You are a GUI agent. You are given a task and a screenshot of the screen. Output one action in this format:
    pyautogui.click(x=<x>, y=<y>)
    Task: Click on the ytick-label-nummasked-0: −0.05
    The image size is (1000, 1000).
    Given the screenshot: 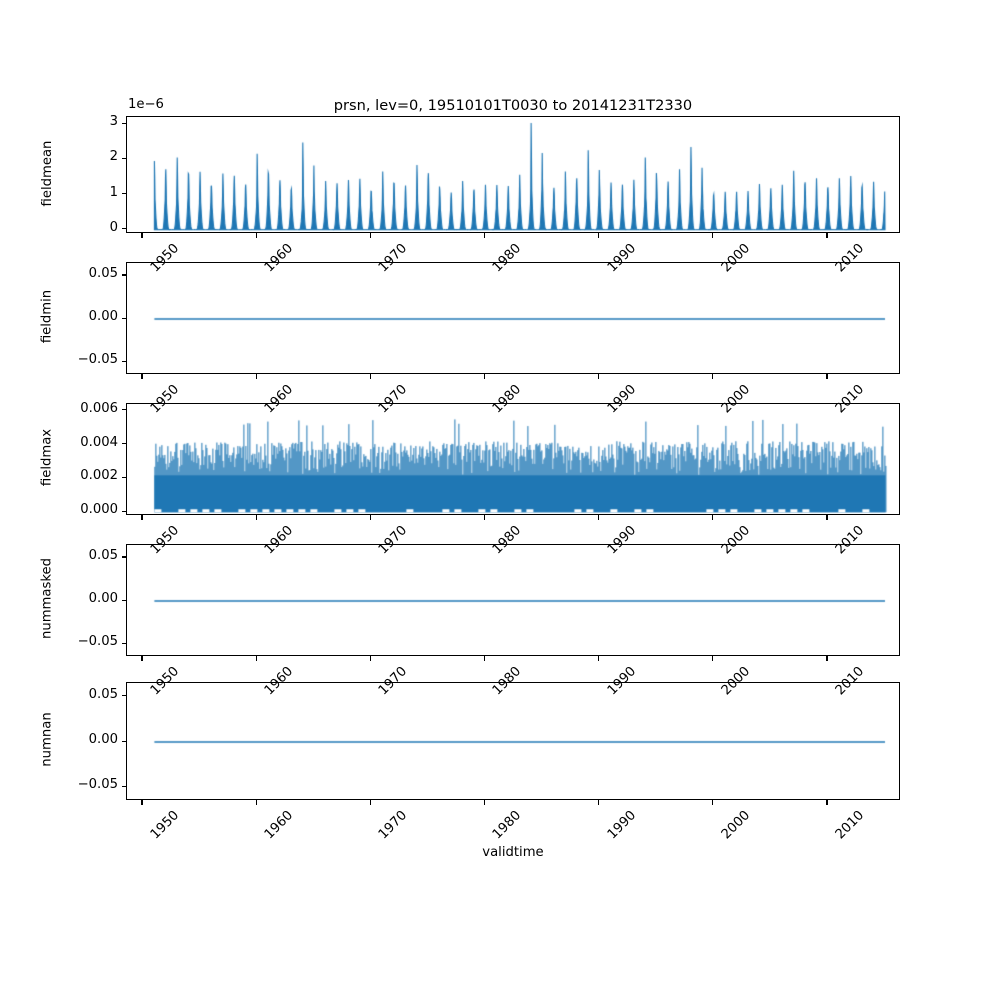 What is the action you would take?
    pyautogui.click(x=97, y=642)
    